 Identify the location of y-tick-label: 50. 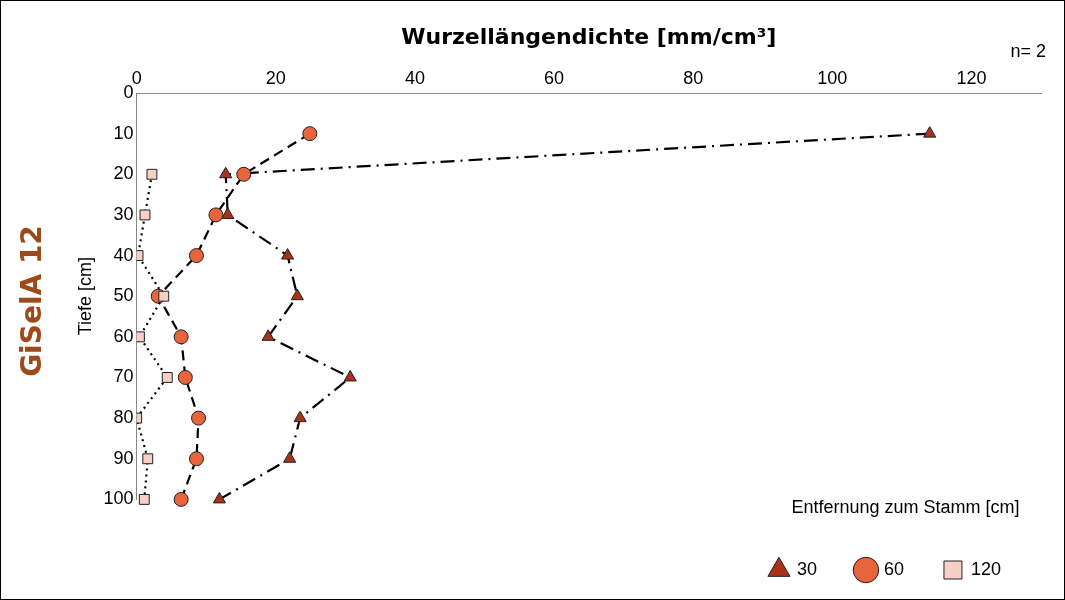
(123, 295).